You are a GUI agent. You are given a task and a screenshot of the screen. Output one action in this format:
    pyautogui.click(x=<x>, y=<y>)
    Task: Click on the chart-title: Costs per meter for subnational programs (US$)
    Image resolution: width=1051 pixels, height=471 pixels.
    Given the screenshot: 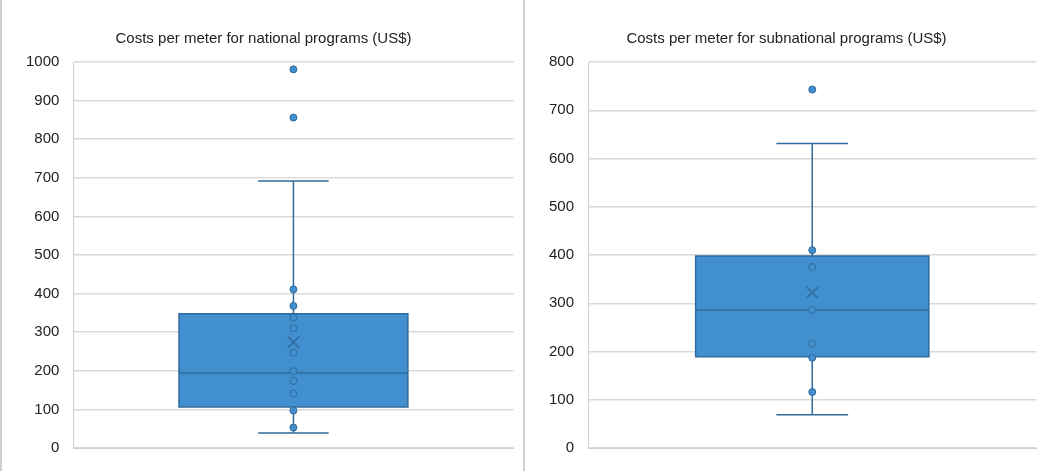 What is the action you would take?
    pyautogui.click(x=786, y=38)
    